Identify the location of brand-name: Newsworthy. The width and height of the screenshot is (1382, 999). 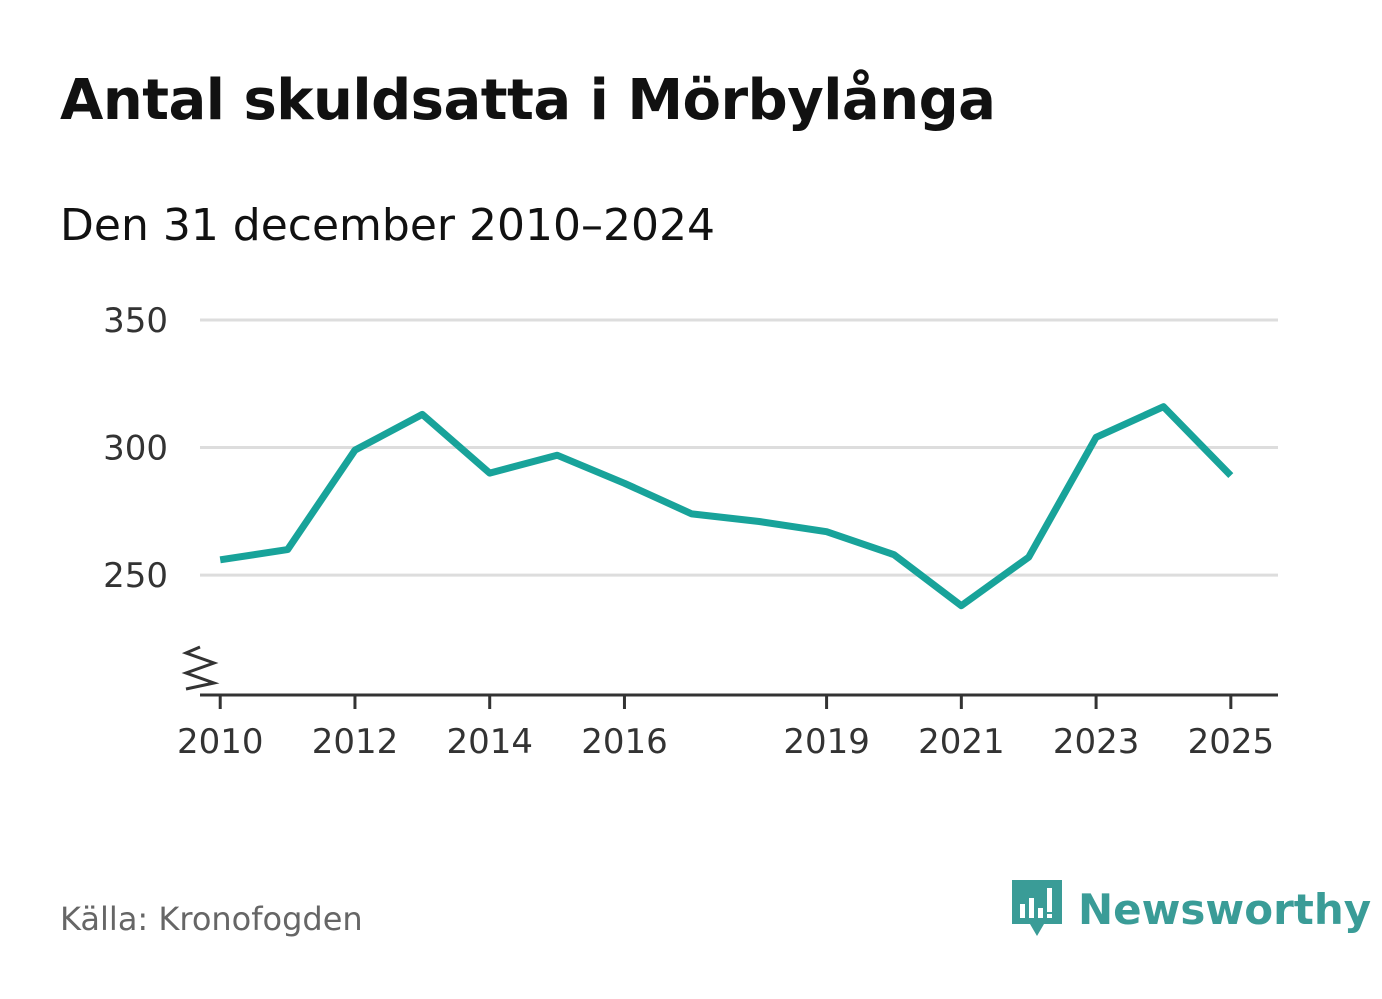
(1225, 909).